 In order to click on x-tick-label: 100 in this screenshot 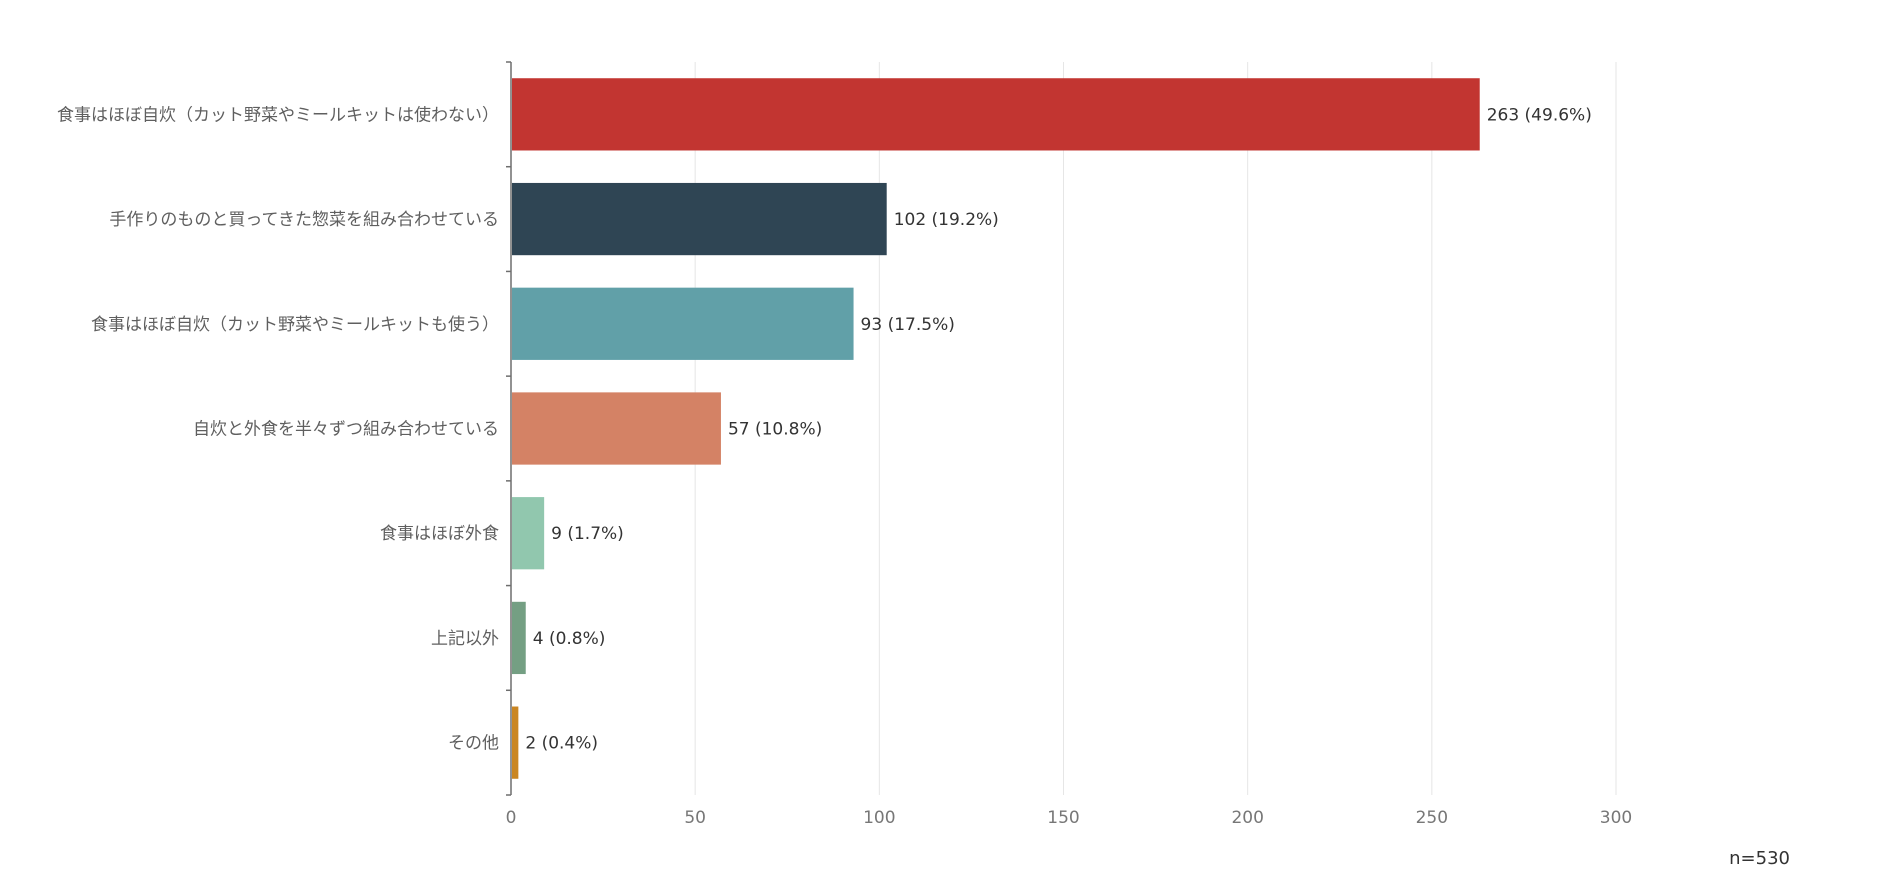, I will do `click(879, 818)`.